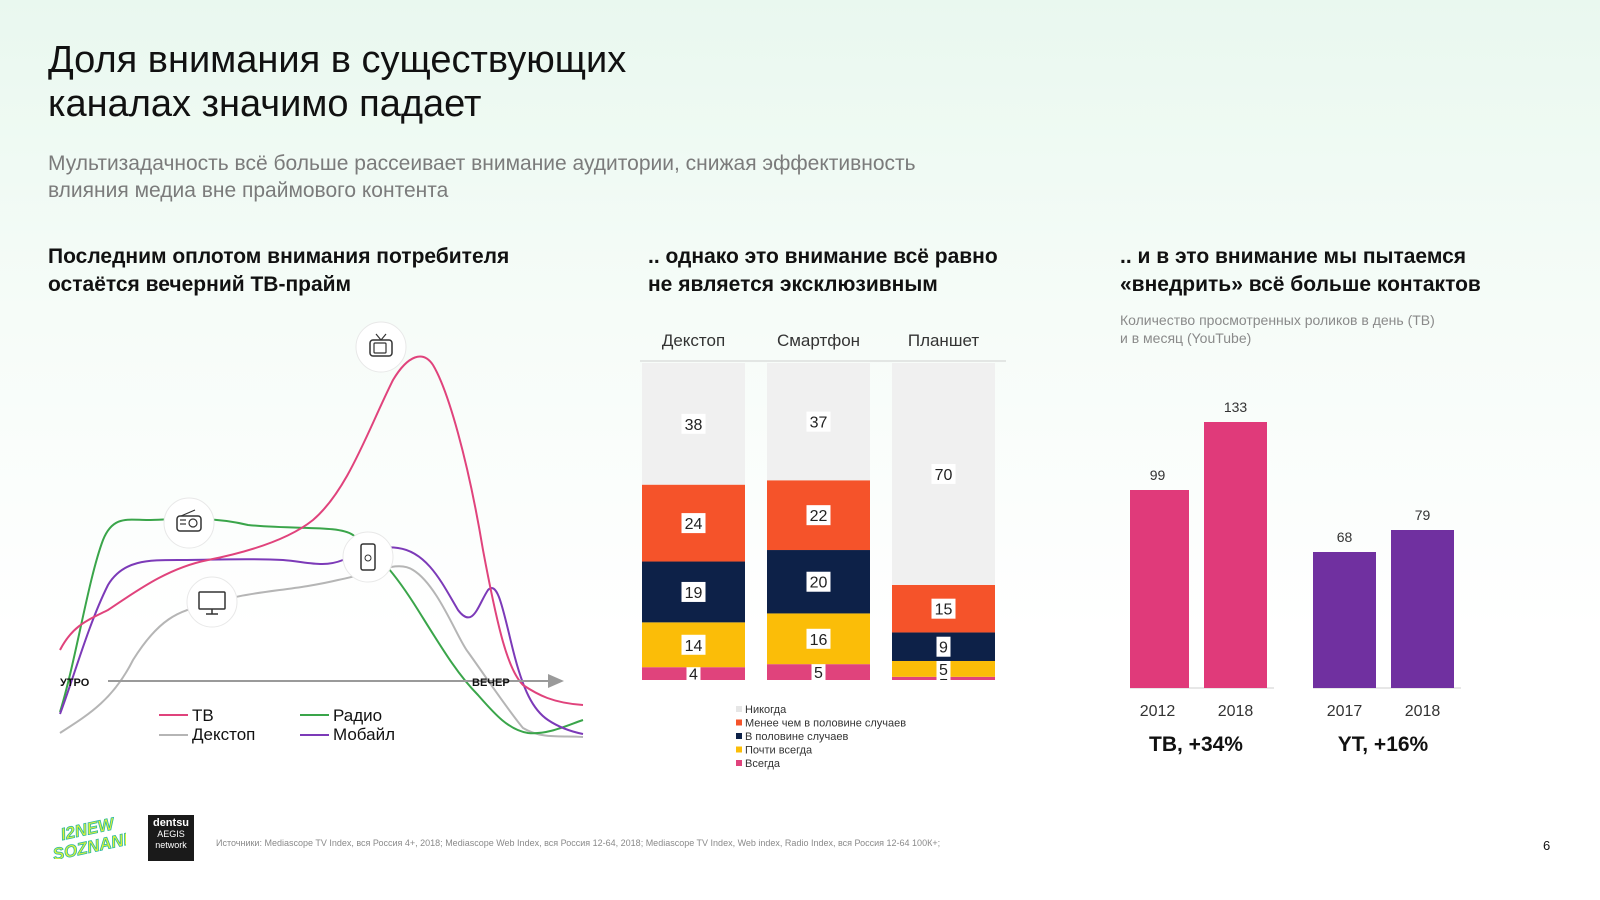 This screenshot has height=900, width=1600. I want to click on data-label: 37, so click(819, 423).